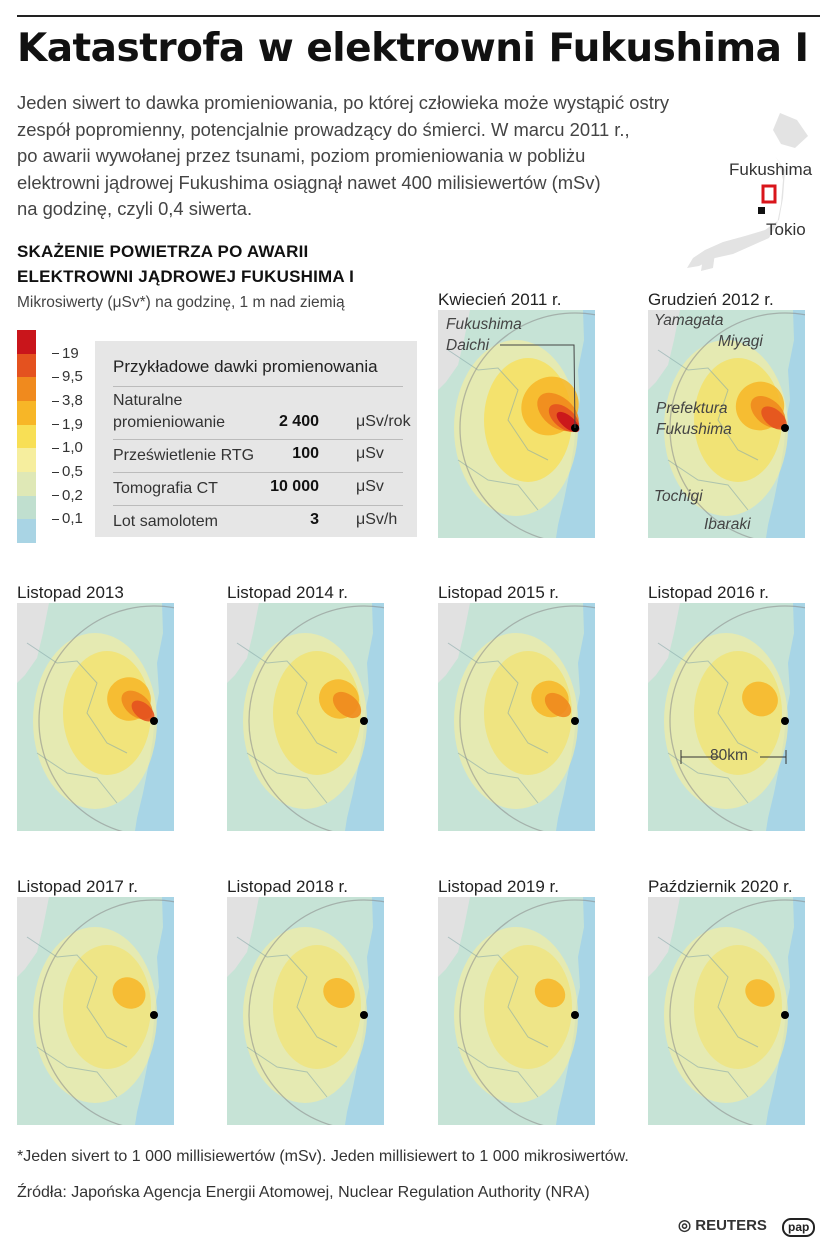 This screenshot has width=833, height=1250. Describe the element at coordinates (418, 16) in the screenshot. I see `top-rule` at that location.